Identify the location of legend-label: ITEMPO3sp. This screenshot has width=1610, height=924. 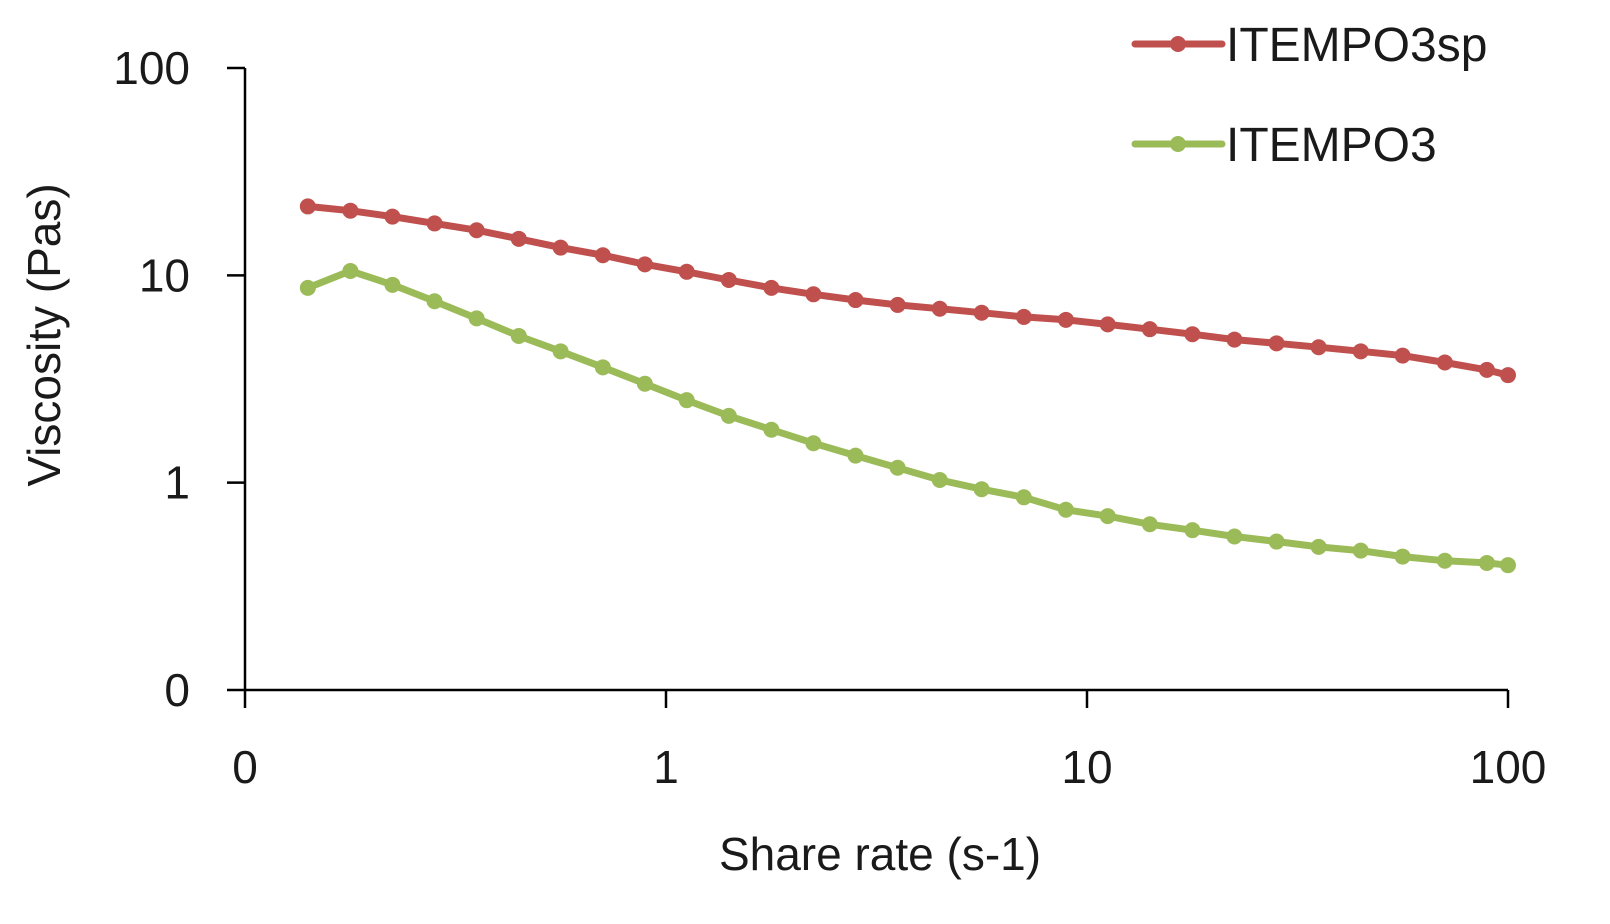
(1356, 45).